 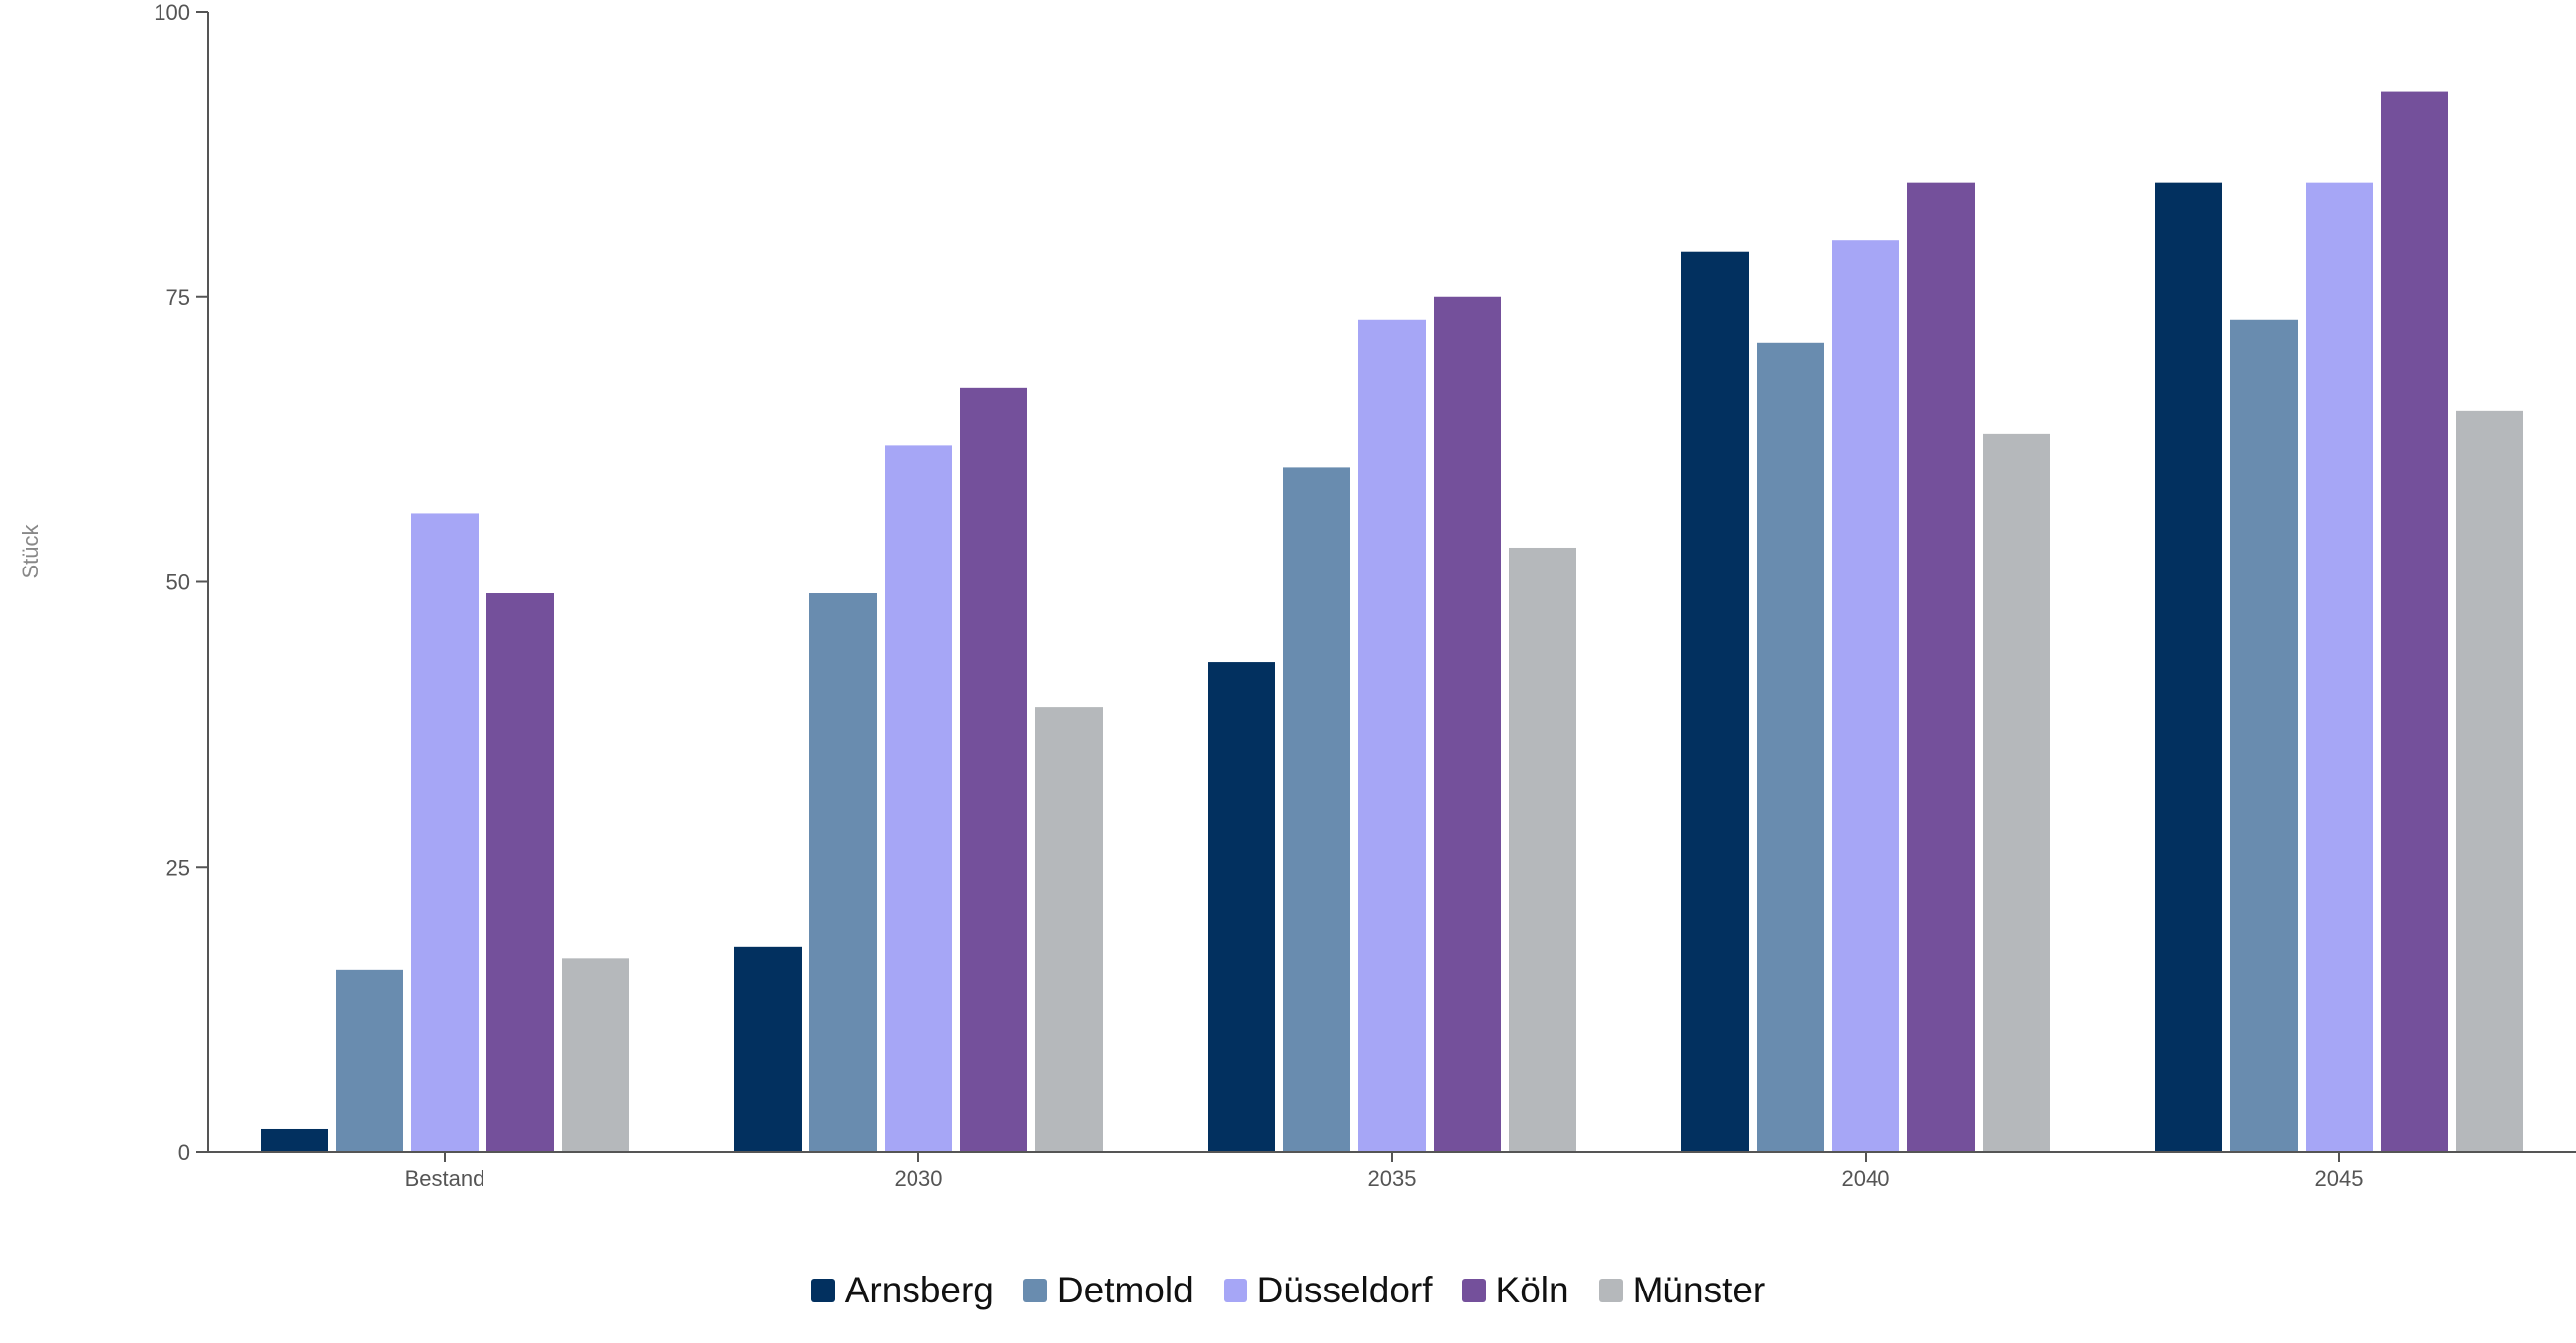 I want to click on bar-detmold-2045, so click(x=2264, y=735).